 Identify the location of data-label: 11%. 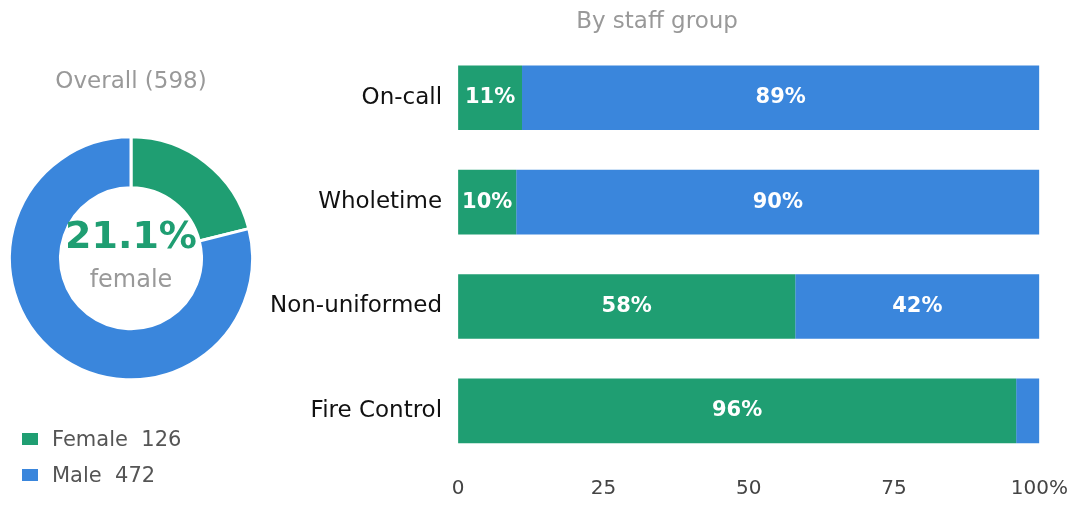
(490, 96).